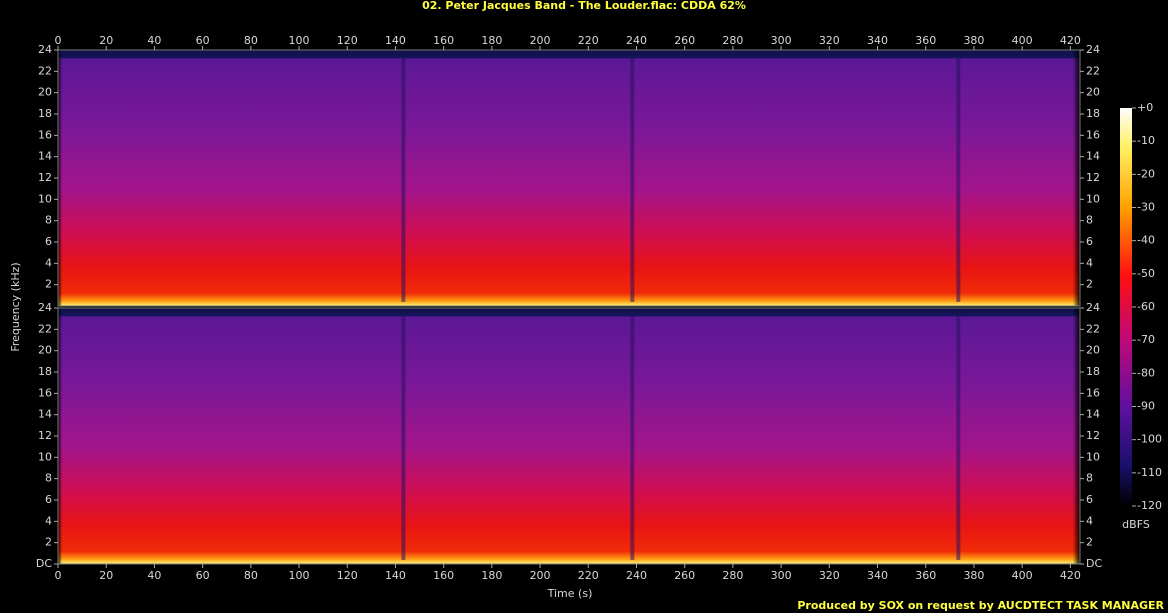 The height and width of the screenshot is (613, 1168). I want to click on colorbar-label: dBFS, so click(1136, 524).